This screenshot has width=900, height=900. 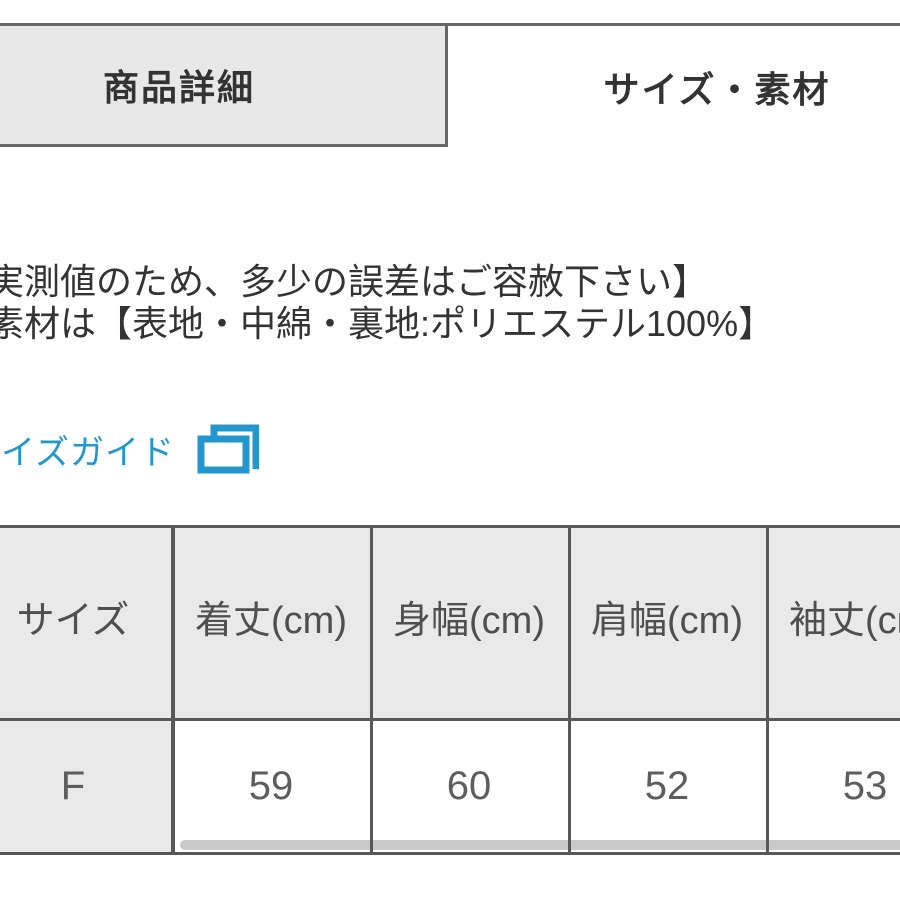 What do you see at coordinates (450, 719) in the screenshot?
I see `table-border-middle` at bounding box center [450, 719].